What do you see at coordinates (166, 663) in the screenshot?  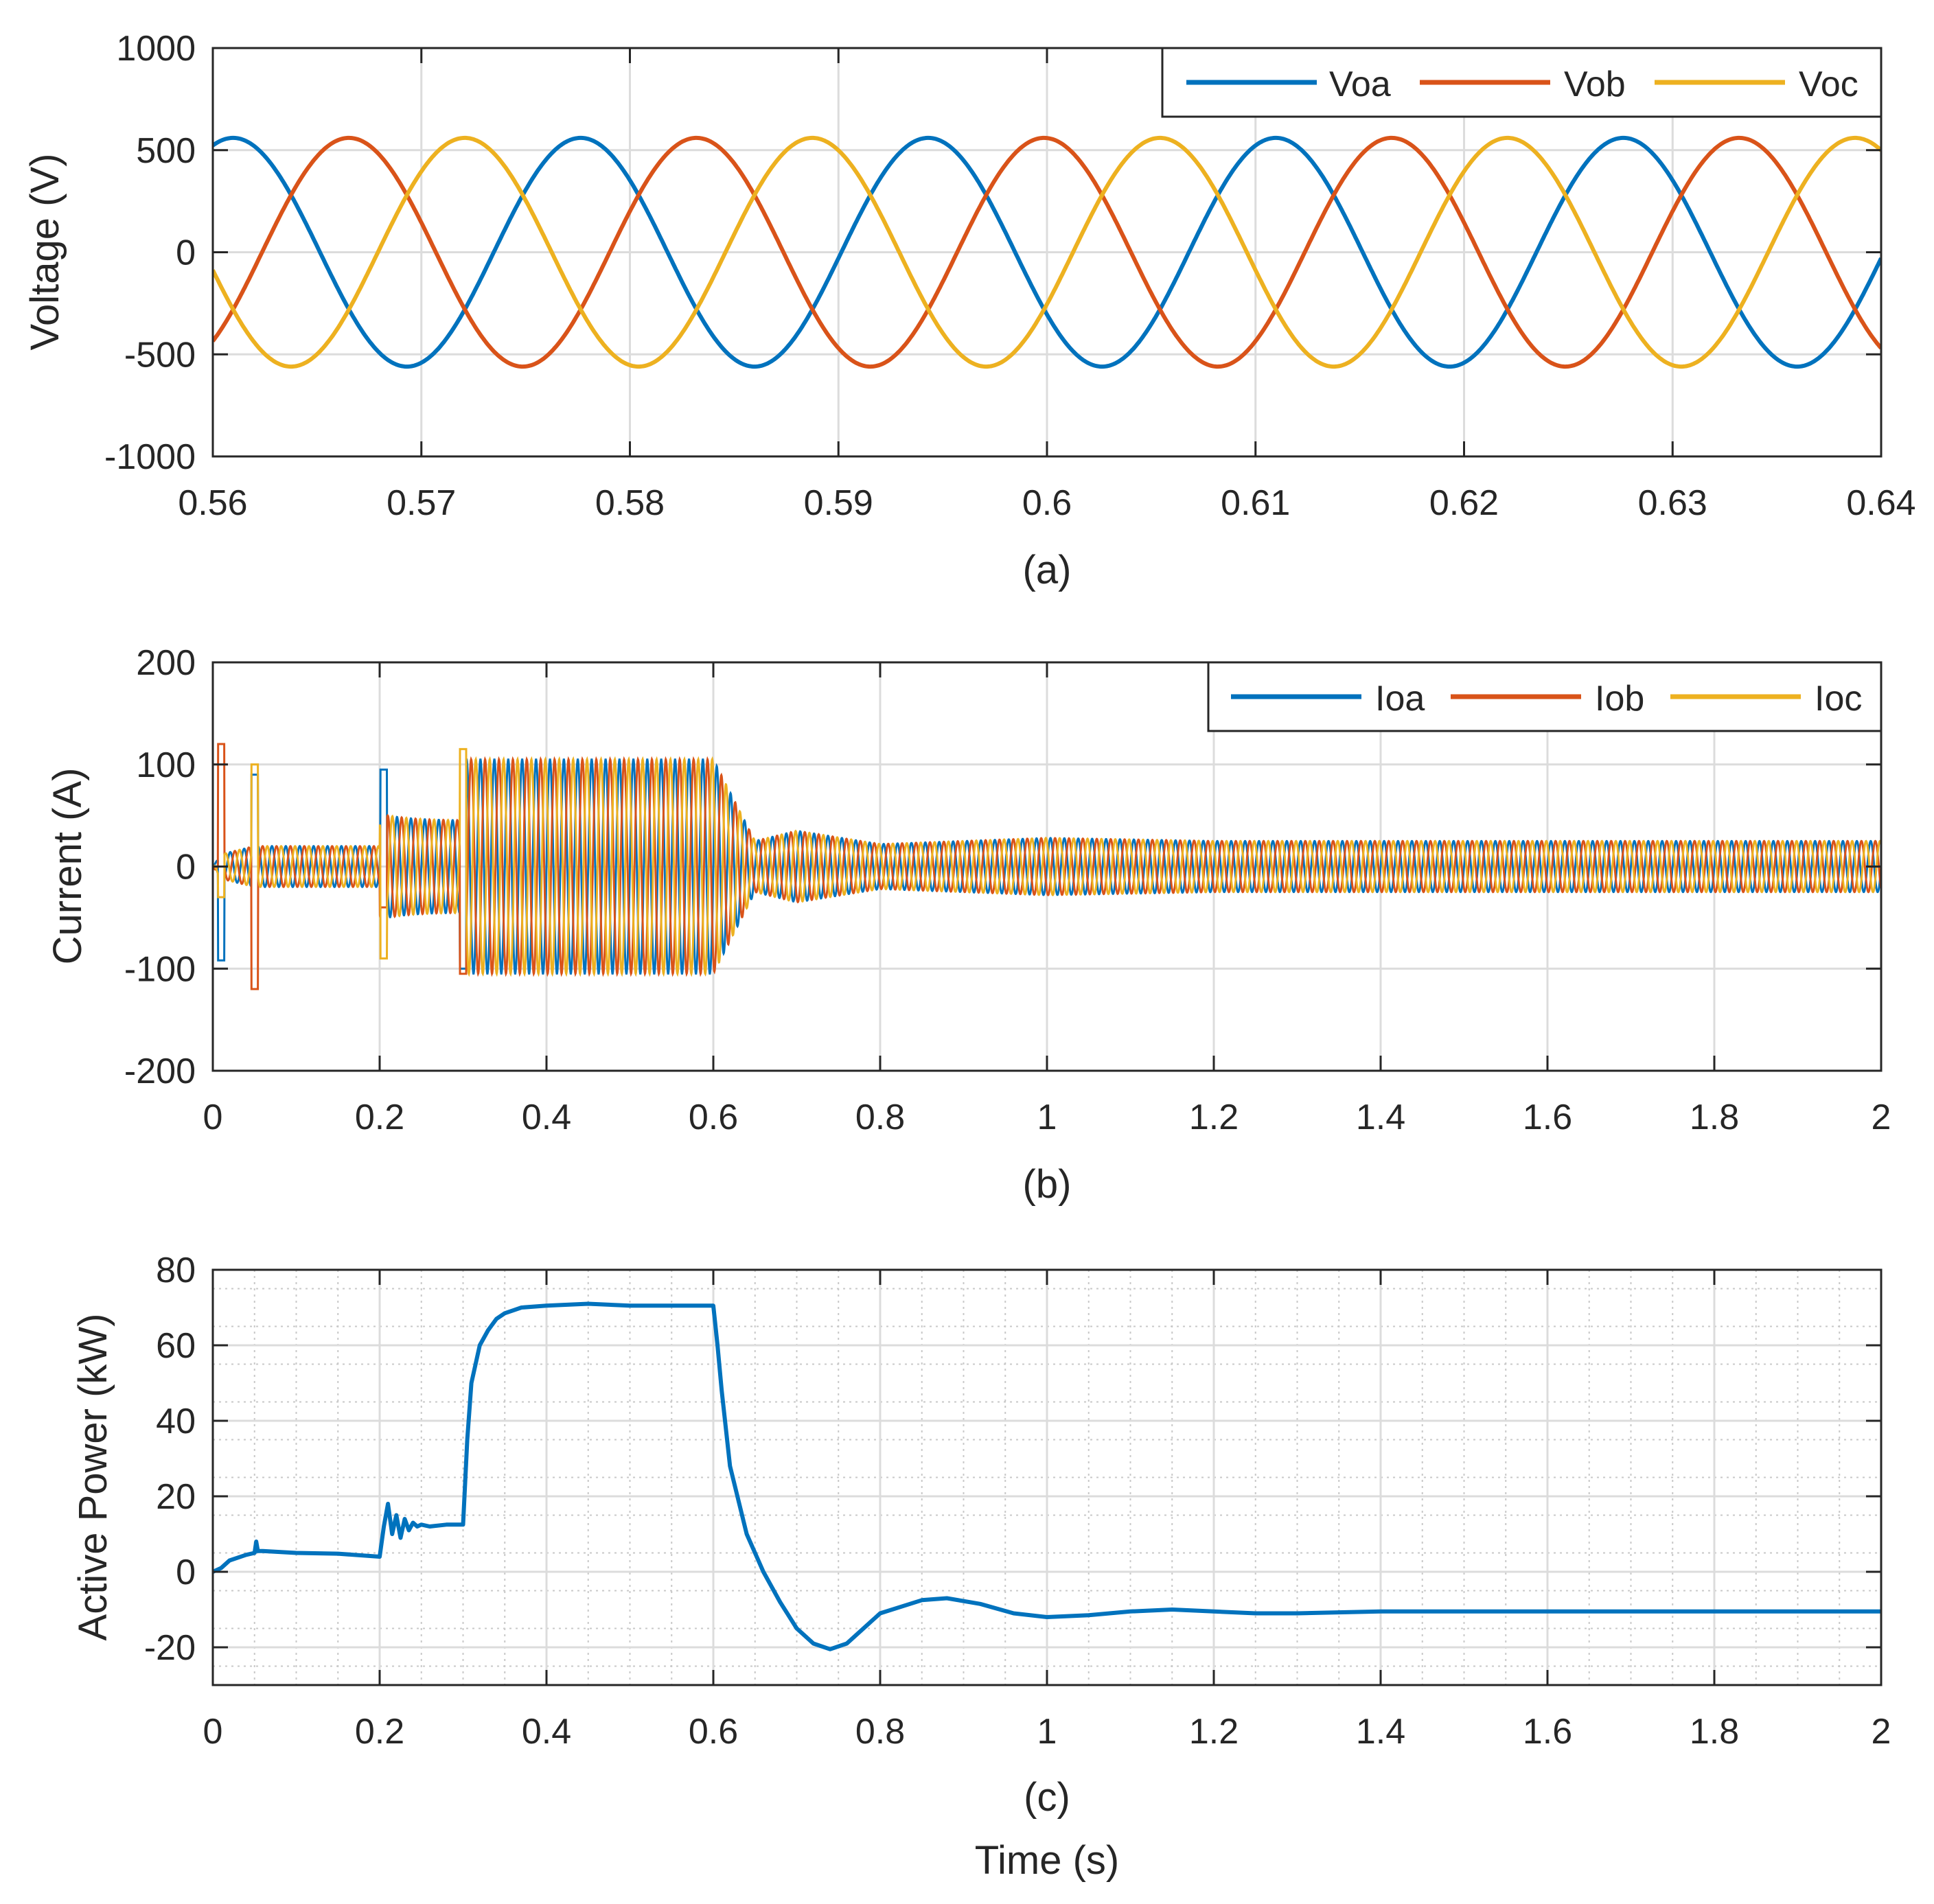 I see `y-tick-label: 200` at bounding box center [166, 663].